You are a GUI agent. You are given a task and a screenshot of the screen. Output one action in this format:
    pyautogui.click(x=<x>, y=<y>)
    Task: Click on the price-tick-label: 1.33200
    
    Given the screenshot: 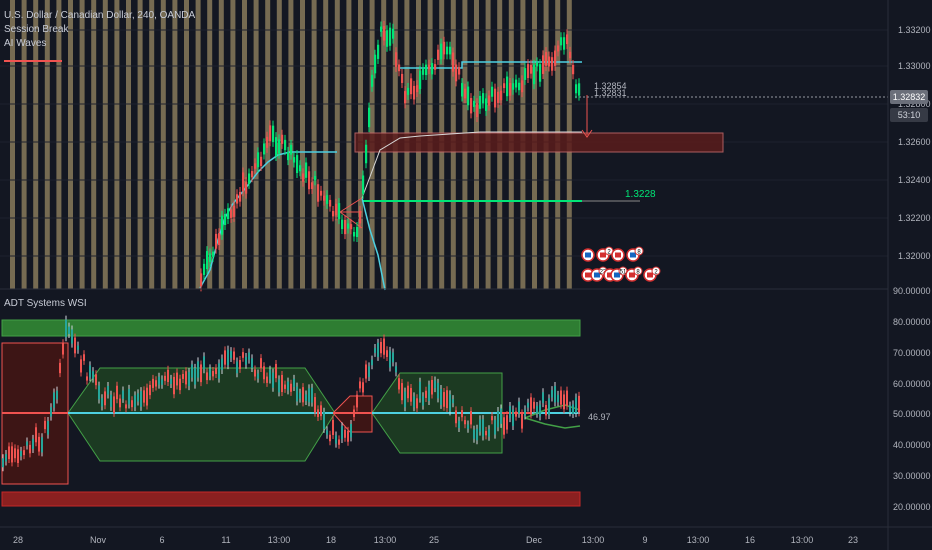 What is the action you would take?
    pyautogui.click(x=914, y=30)
    